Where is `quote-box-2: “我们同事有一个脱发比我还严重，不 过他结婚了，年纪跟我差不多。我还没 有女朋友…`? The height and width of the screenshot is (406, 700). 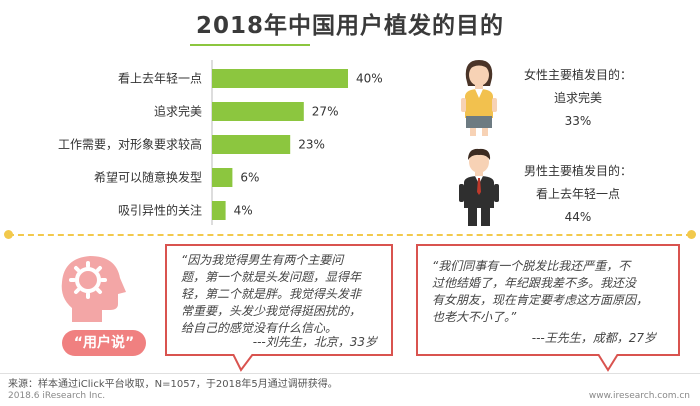 quote-box-2: “我们同事有一个脱发比我还严重，不 过他结婚了，年纪跟我差不多。我还没 有女朋友… is located at coordinates (548, 300).